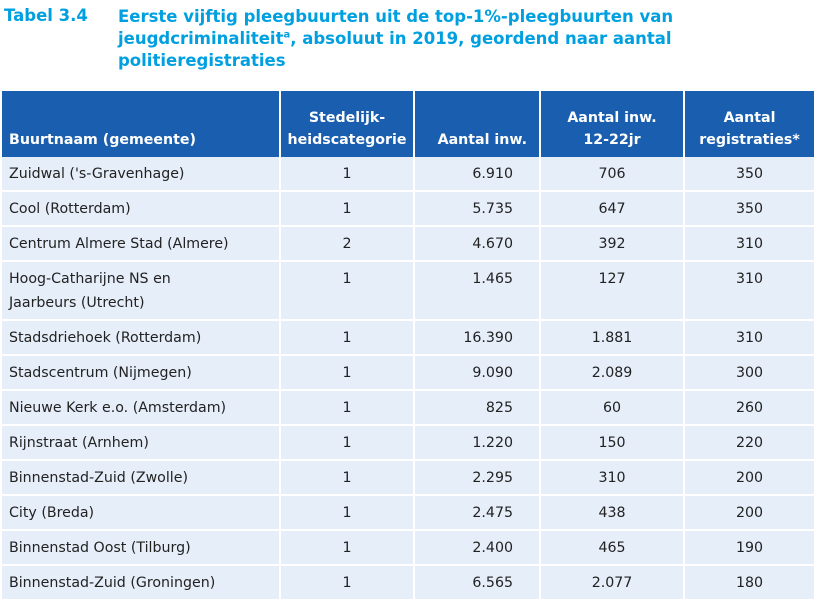 The image size is (818, 601). Describe the element at coordinates (477, 478) in the screenshot. I see `cell-aantal-inw: 2.295` at that location.